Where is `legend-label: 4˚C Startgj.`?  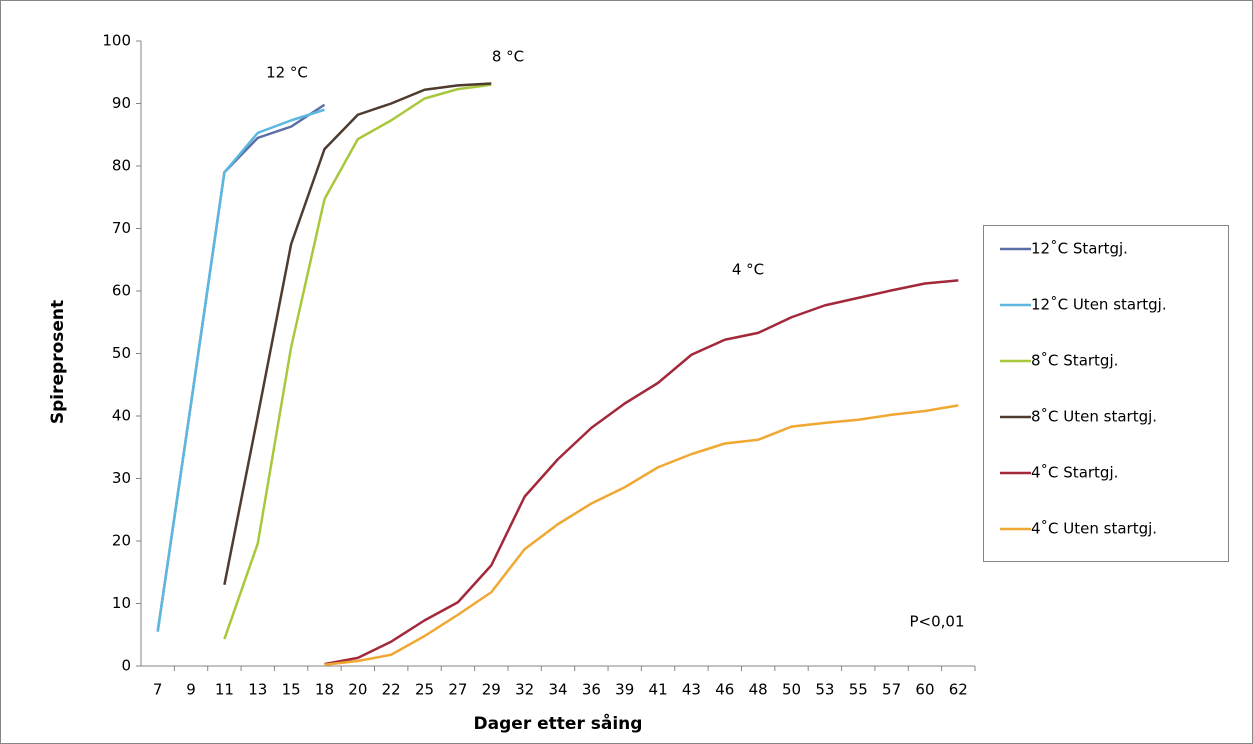
legend-label: 4˚C Startgj. is located at coordinates (1074, 473).